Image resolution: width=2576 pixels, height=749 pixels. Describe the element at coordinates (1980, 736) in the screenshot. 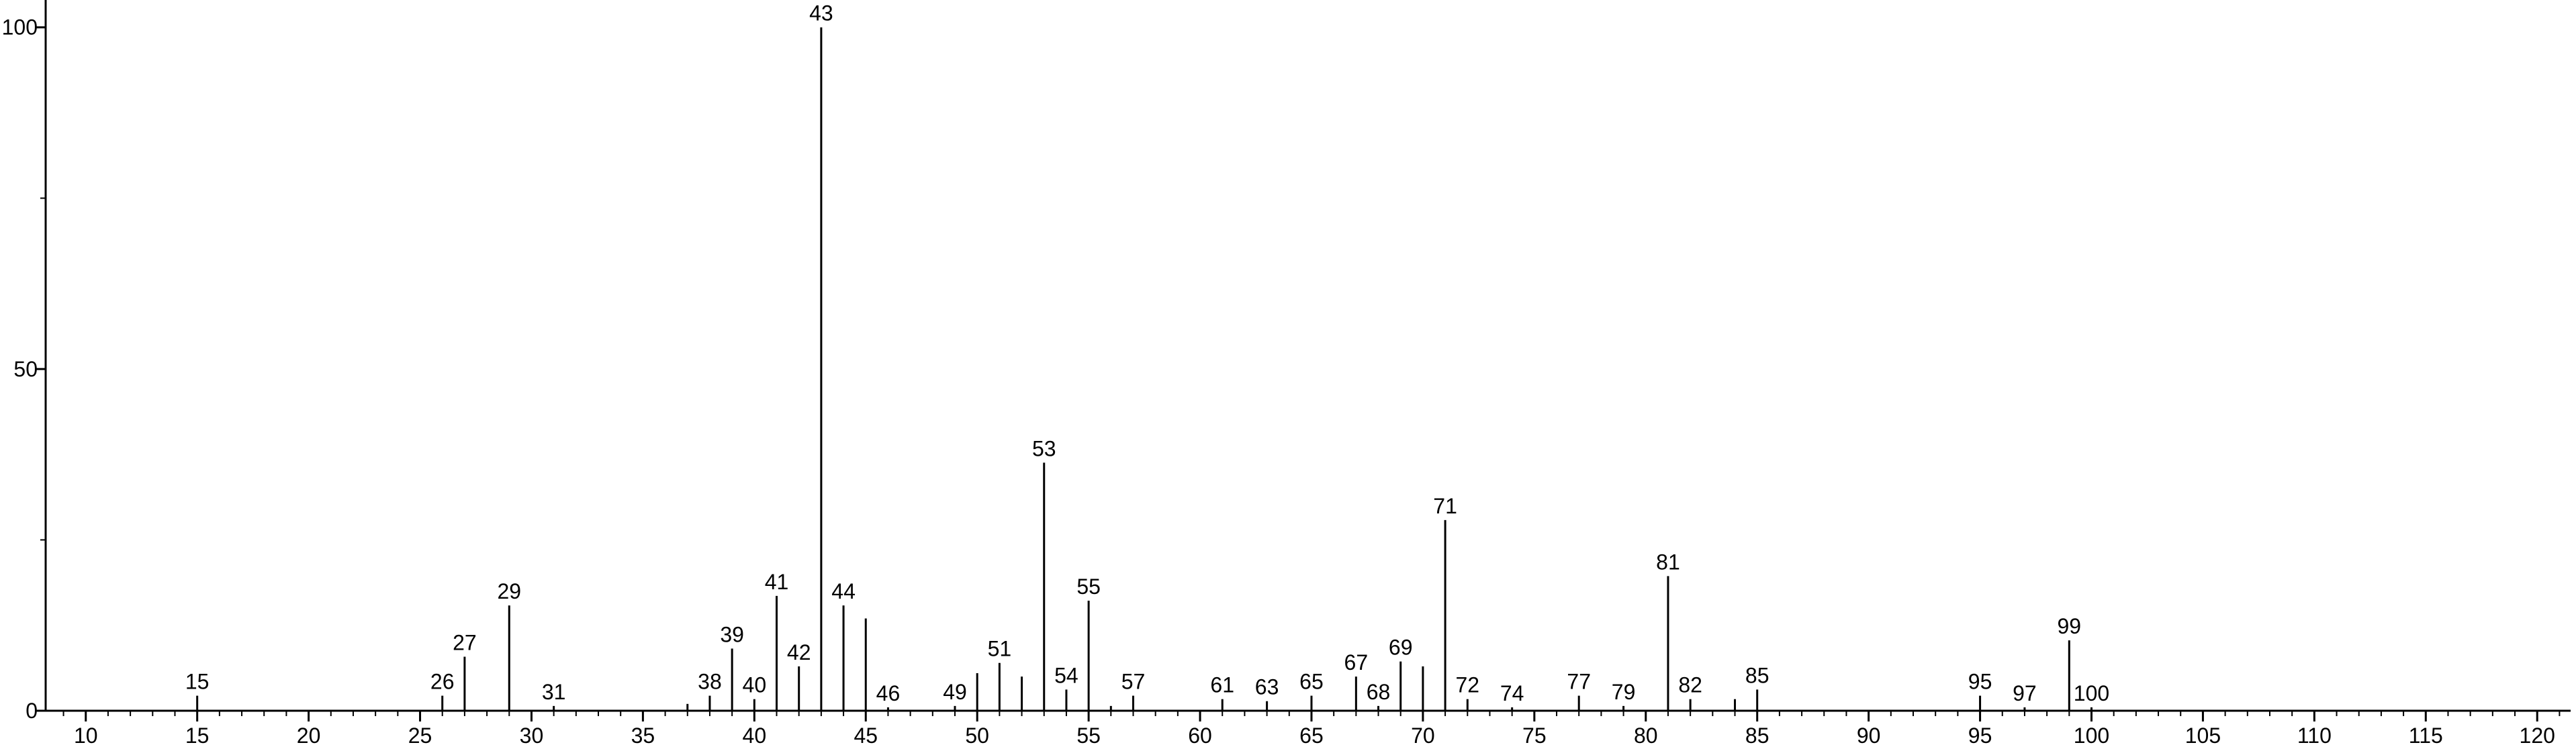

I see `x-tick-label: 95` at that location.